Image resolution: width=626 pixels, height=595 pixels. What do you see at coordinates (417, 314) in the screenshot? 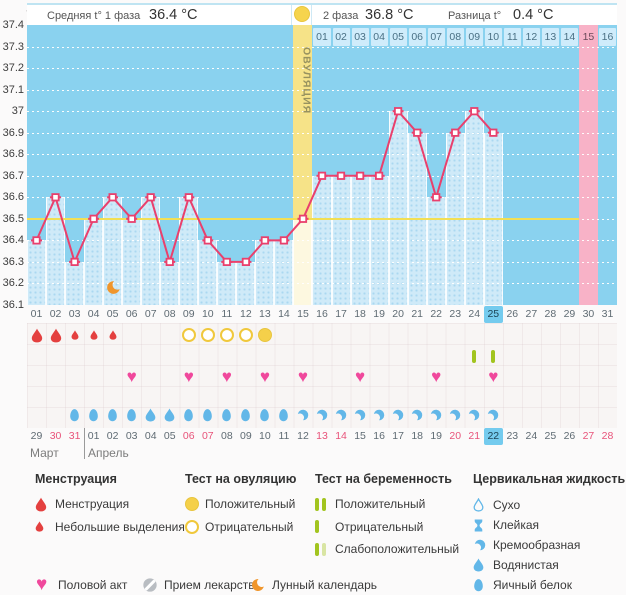
I see `cycle-day-cell: 21` at bounding box center [417, 314].